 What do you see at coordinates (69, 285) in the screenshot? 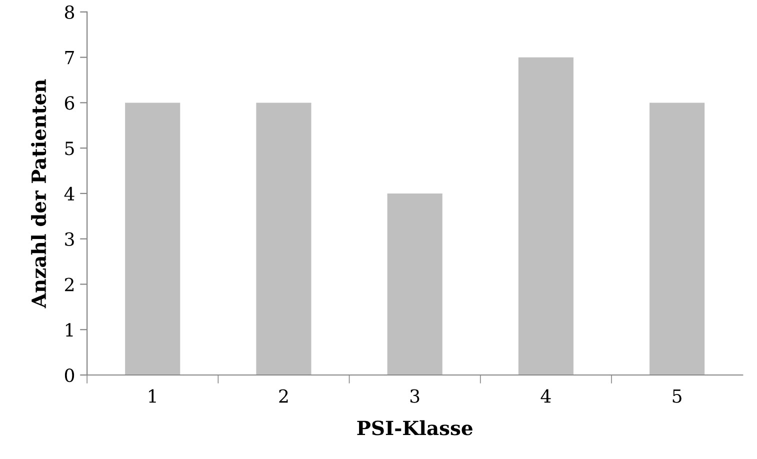
I see `y-tick-label: 2` at bounding box center [69, 285].